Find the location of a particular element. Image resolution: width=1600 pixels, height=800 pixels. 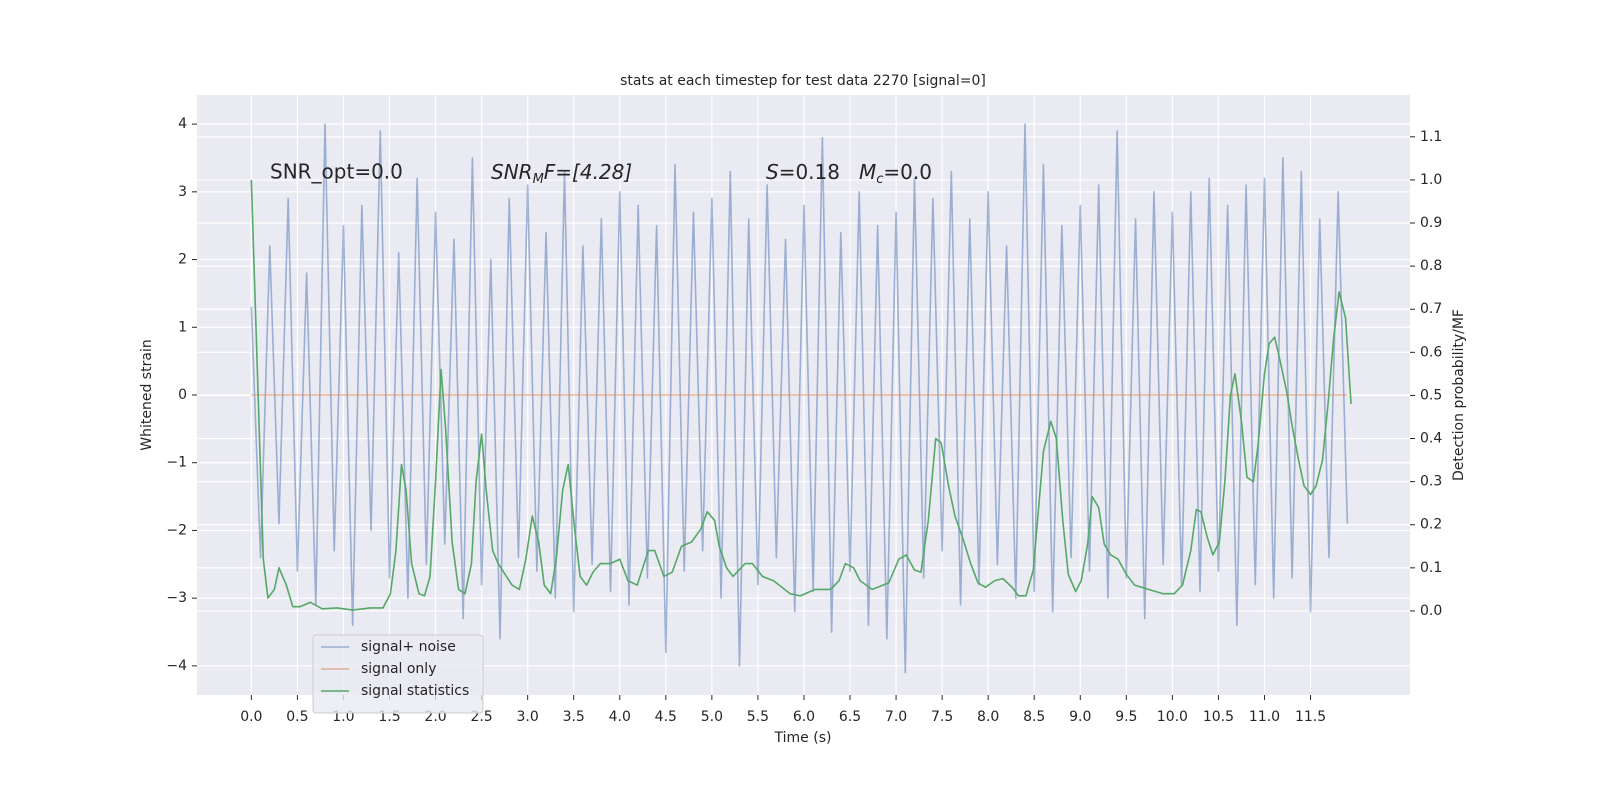

x-tick-label: 6.5 is located at coordinates (850, 717).